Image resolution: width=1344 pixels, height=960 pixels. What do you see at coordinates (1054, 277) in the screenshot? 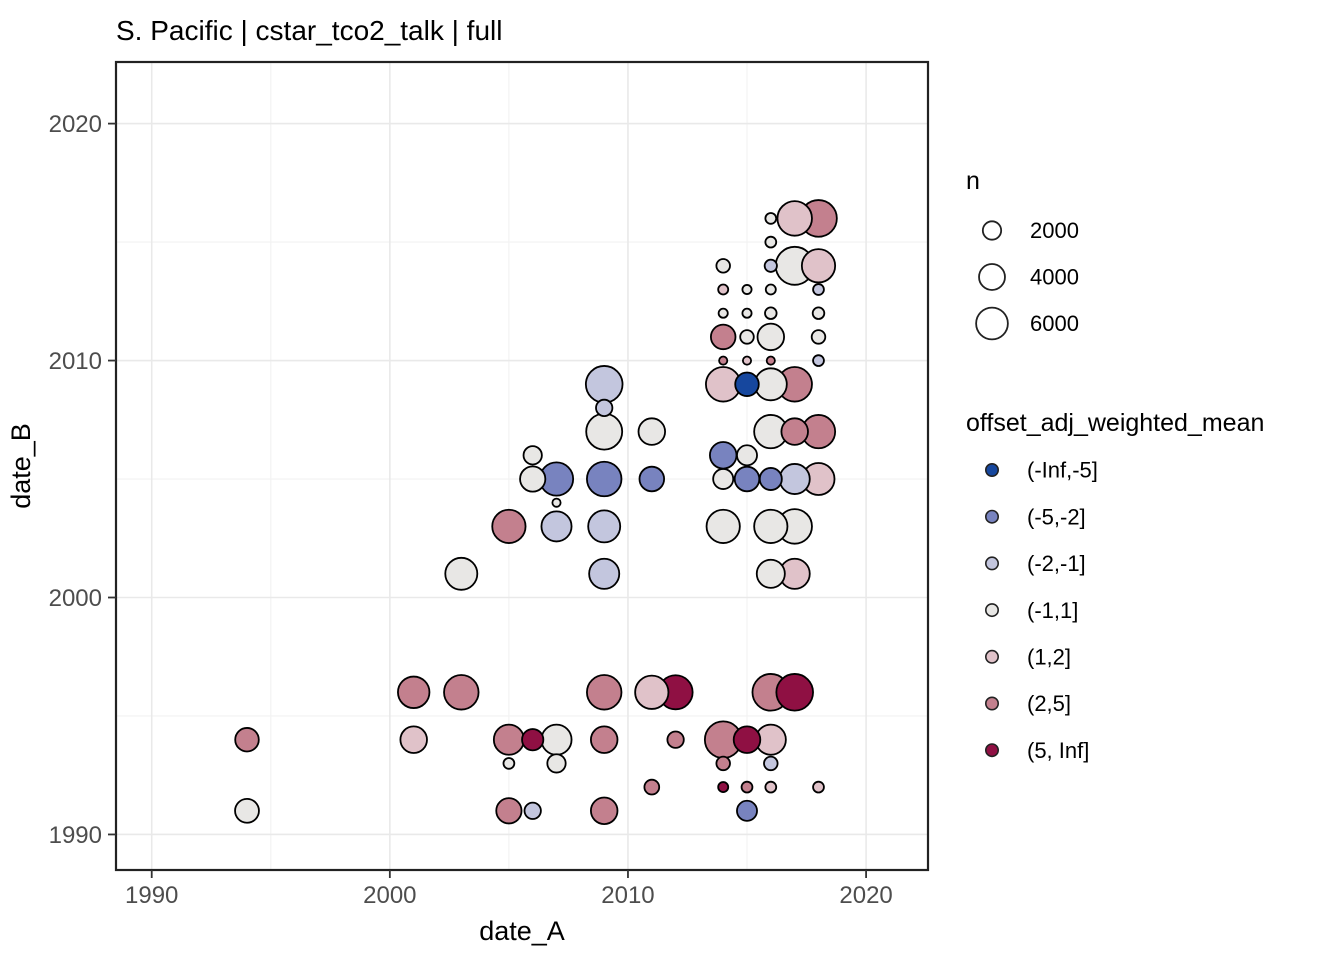
I see `size-legend-label: 4000` at bounding box center [1054, 277].